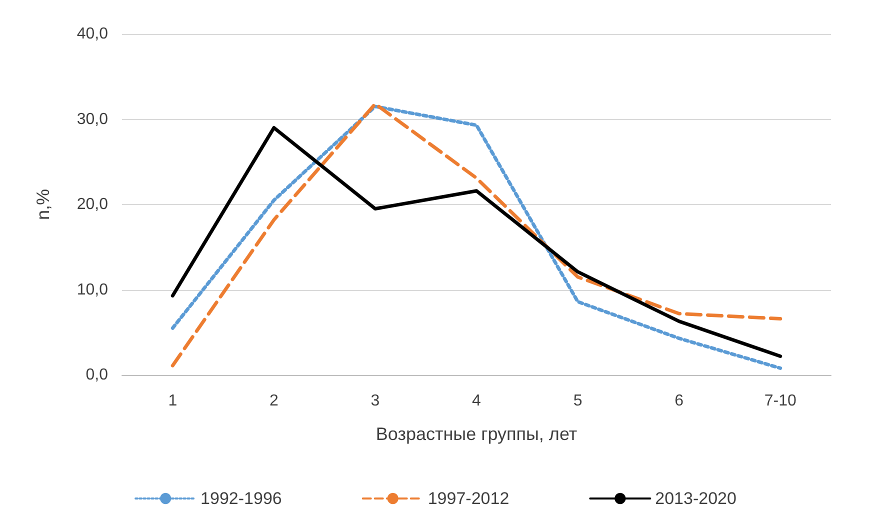 The width and height of the screenshot is (871, 520). I want to click on x-tick-label: 3, so click(375, 401).